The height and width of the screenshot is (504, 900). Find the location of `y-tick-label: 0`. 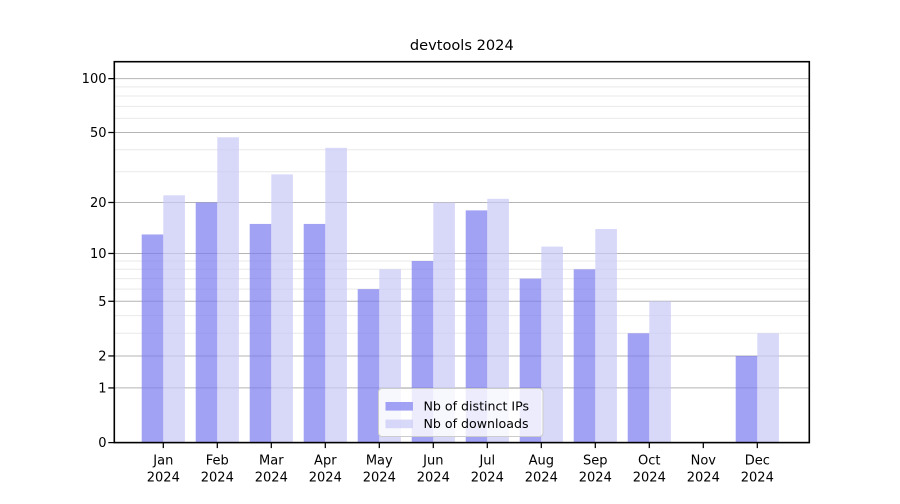

y-tick-label: 0 is located at coordinates (102, 443).